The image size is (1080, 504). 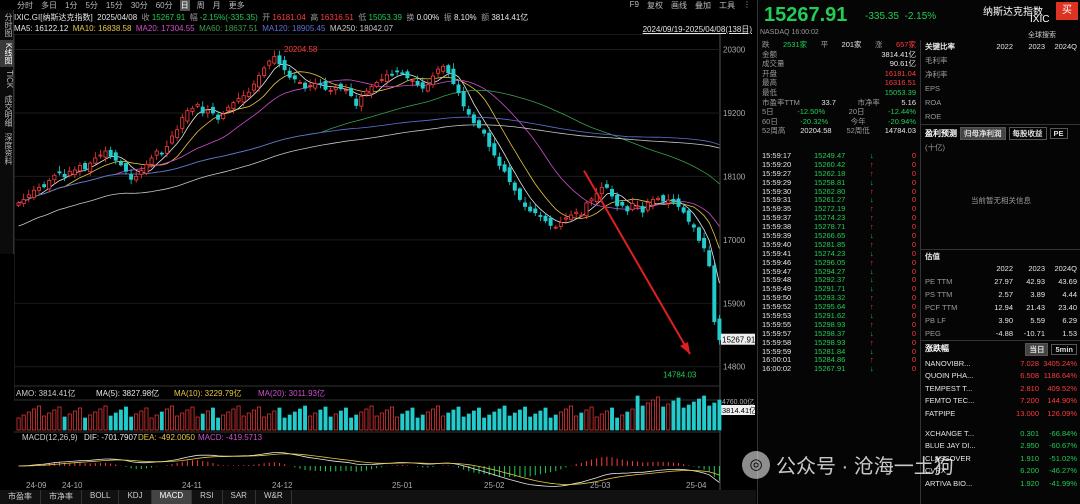 What do you see at coordinates (1067, 11) in the screenshot?
I see `buy-button: 买` at bounding box center [1067, 11].